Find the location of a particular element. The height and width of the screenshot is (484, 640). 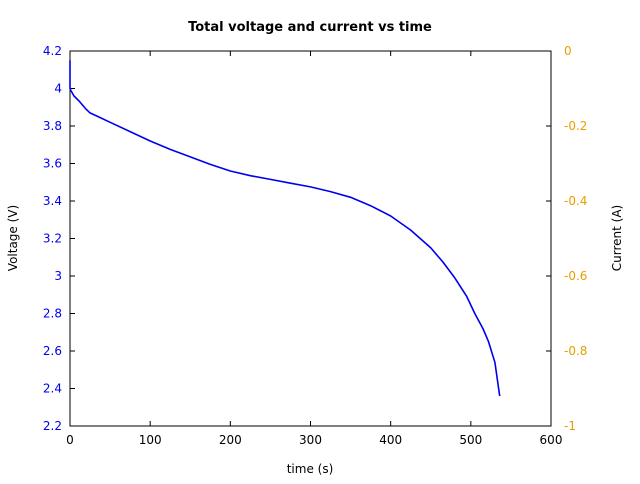

y-tick-label: 3.2 is located at coordinates (52, 239).